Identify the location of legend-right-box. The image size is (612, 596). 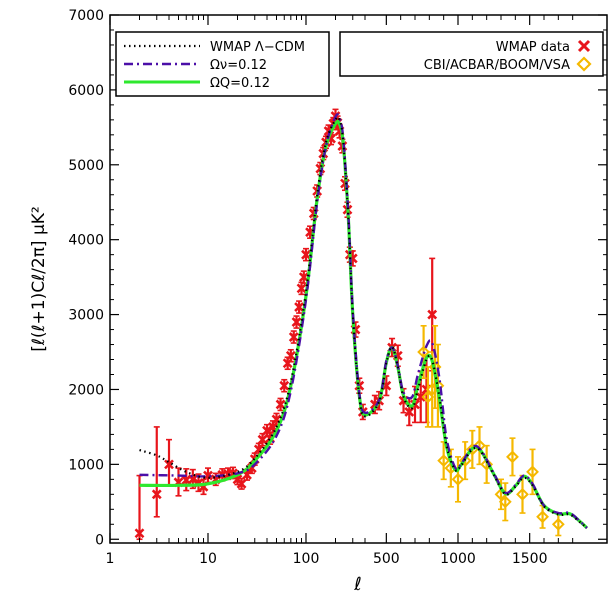
(471, 54).